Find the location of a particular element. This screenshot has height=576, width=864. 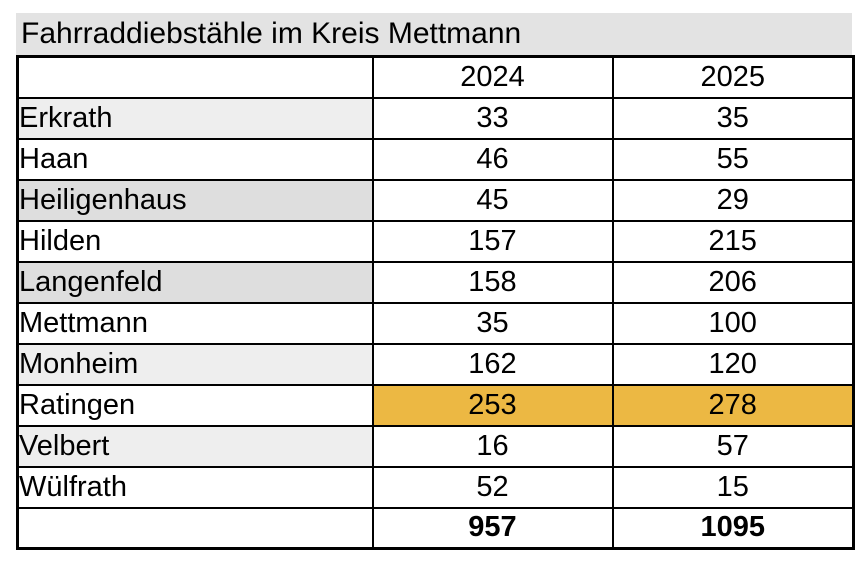

value-cell-2024: 162 is located at coordinates (492, 364).